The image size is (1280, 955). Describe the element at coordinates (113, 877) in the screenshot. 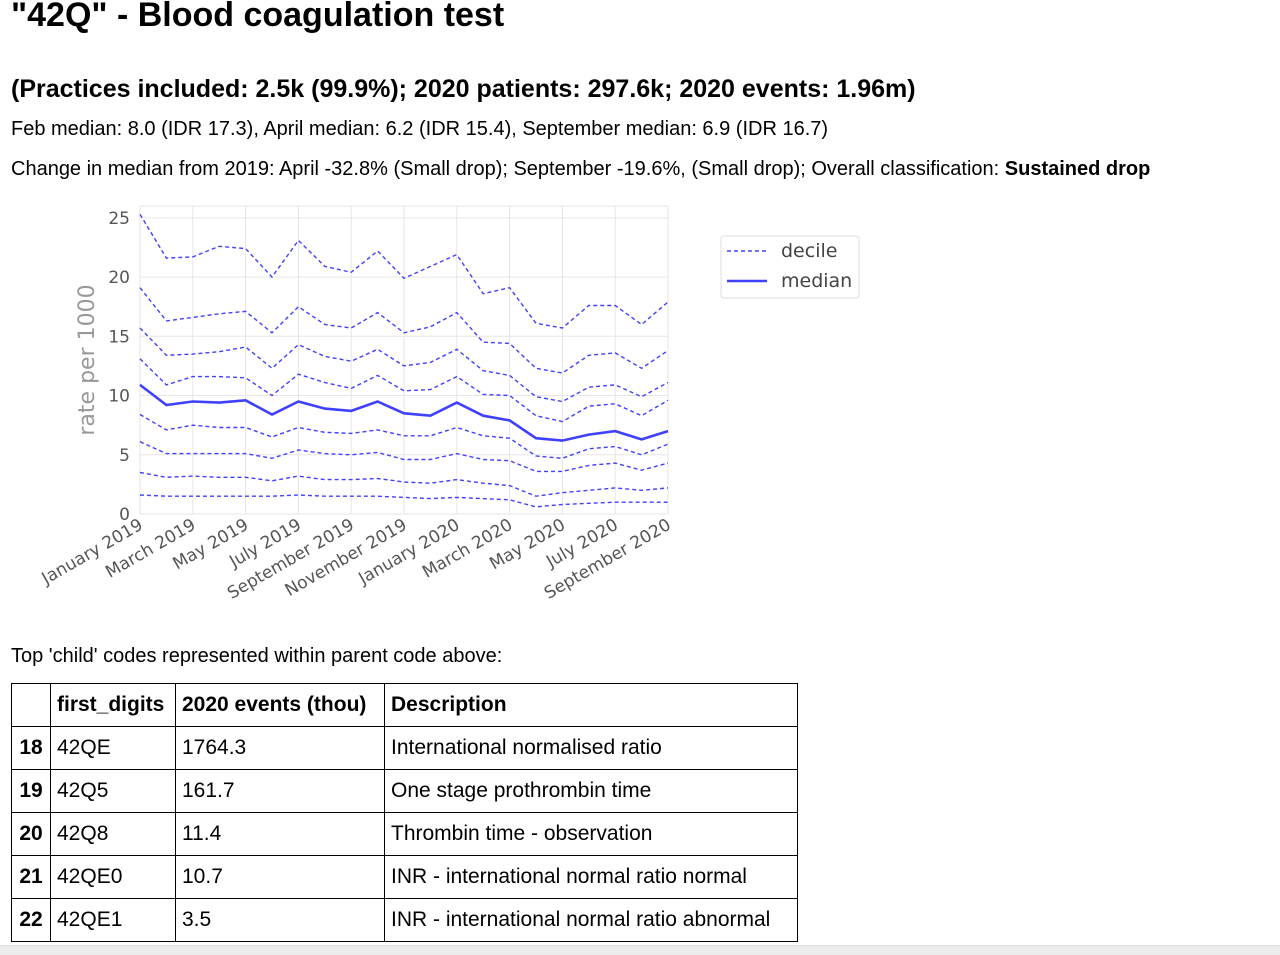

I see `first-digits-cell: 42QE0` at that location.